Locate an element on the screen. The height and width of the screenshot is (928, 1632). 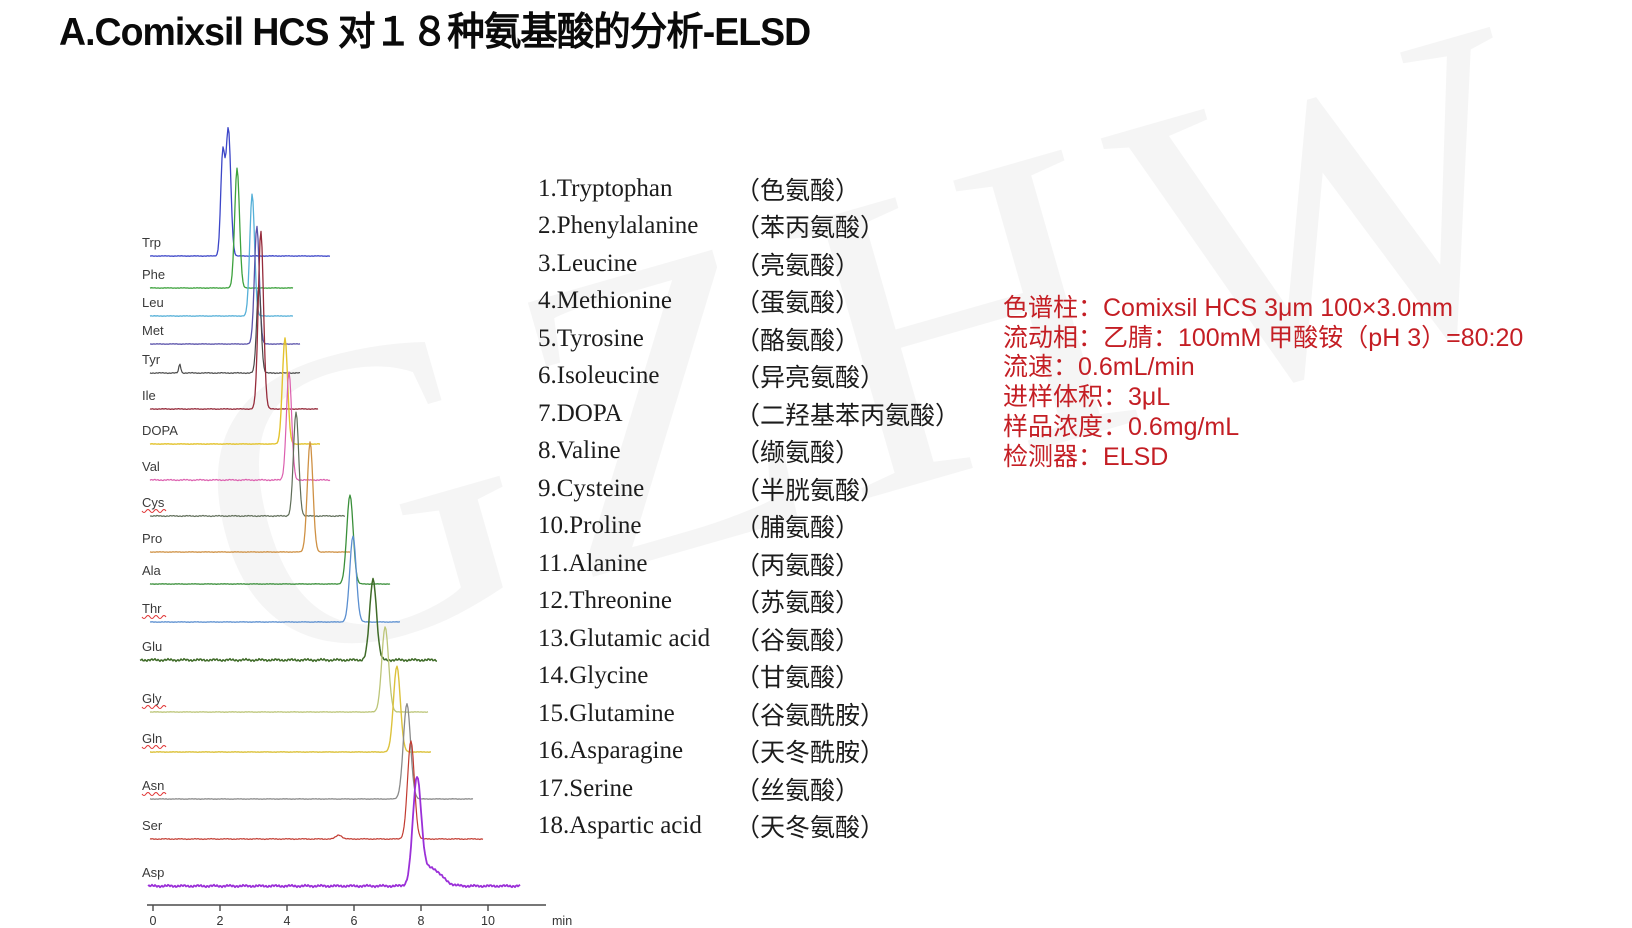
amino-acid-name: 13.Glutamic acid is located at coordinates (624, 638).